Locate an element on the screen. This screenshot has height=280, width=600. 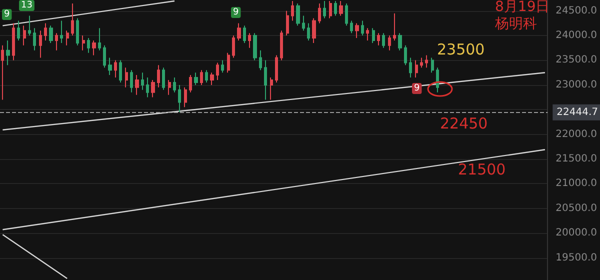
annotation: 23500 is located at coordinates (461, 49).